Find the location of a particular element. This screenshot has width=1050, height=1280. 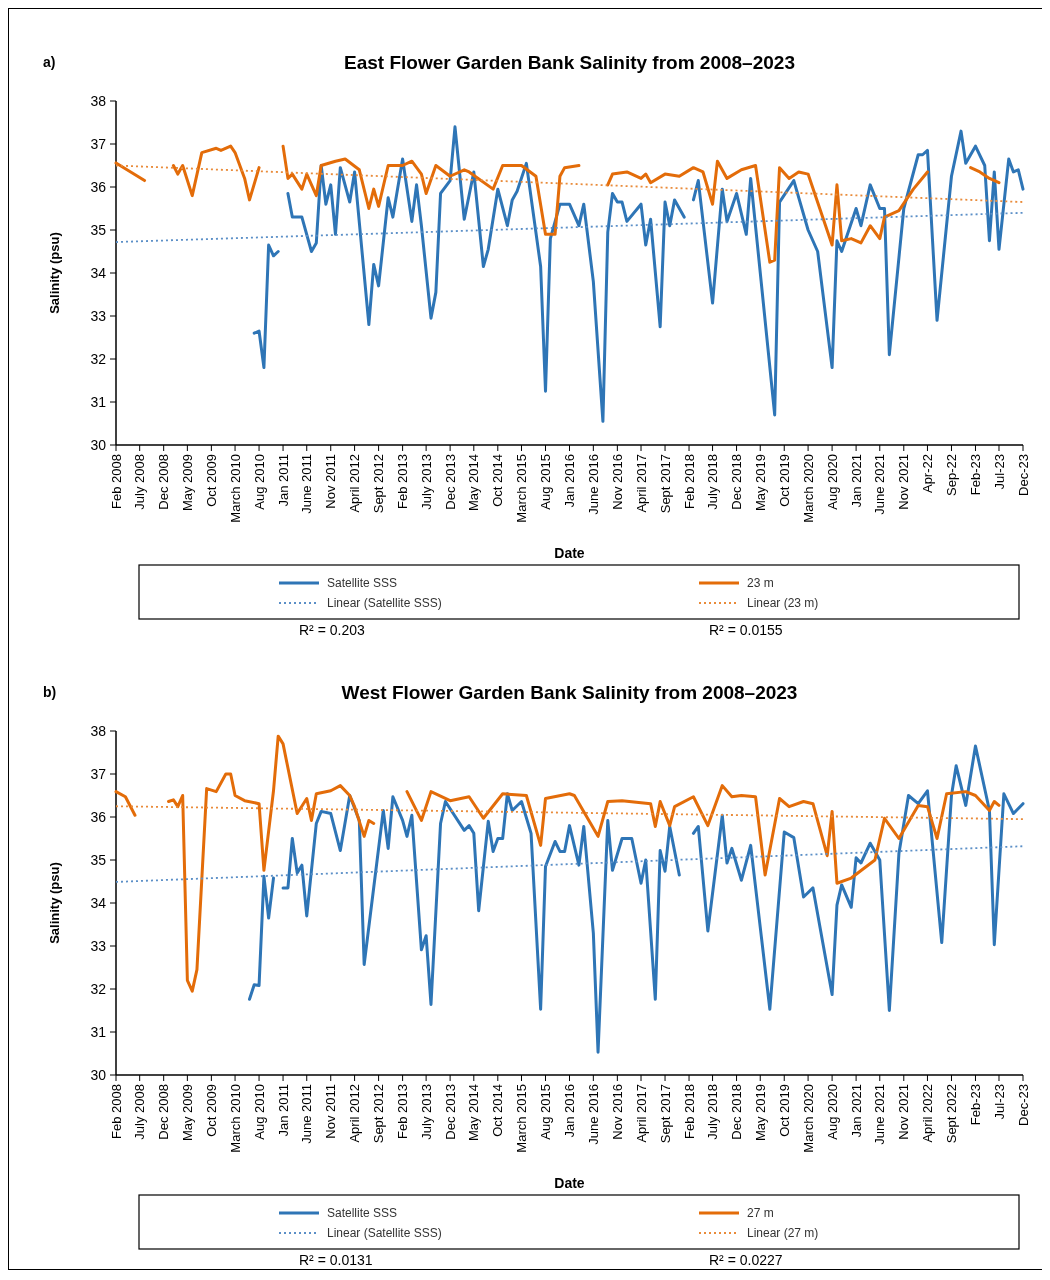

y-tick-label: 33 is located at coordinates (98, 315).